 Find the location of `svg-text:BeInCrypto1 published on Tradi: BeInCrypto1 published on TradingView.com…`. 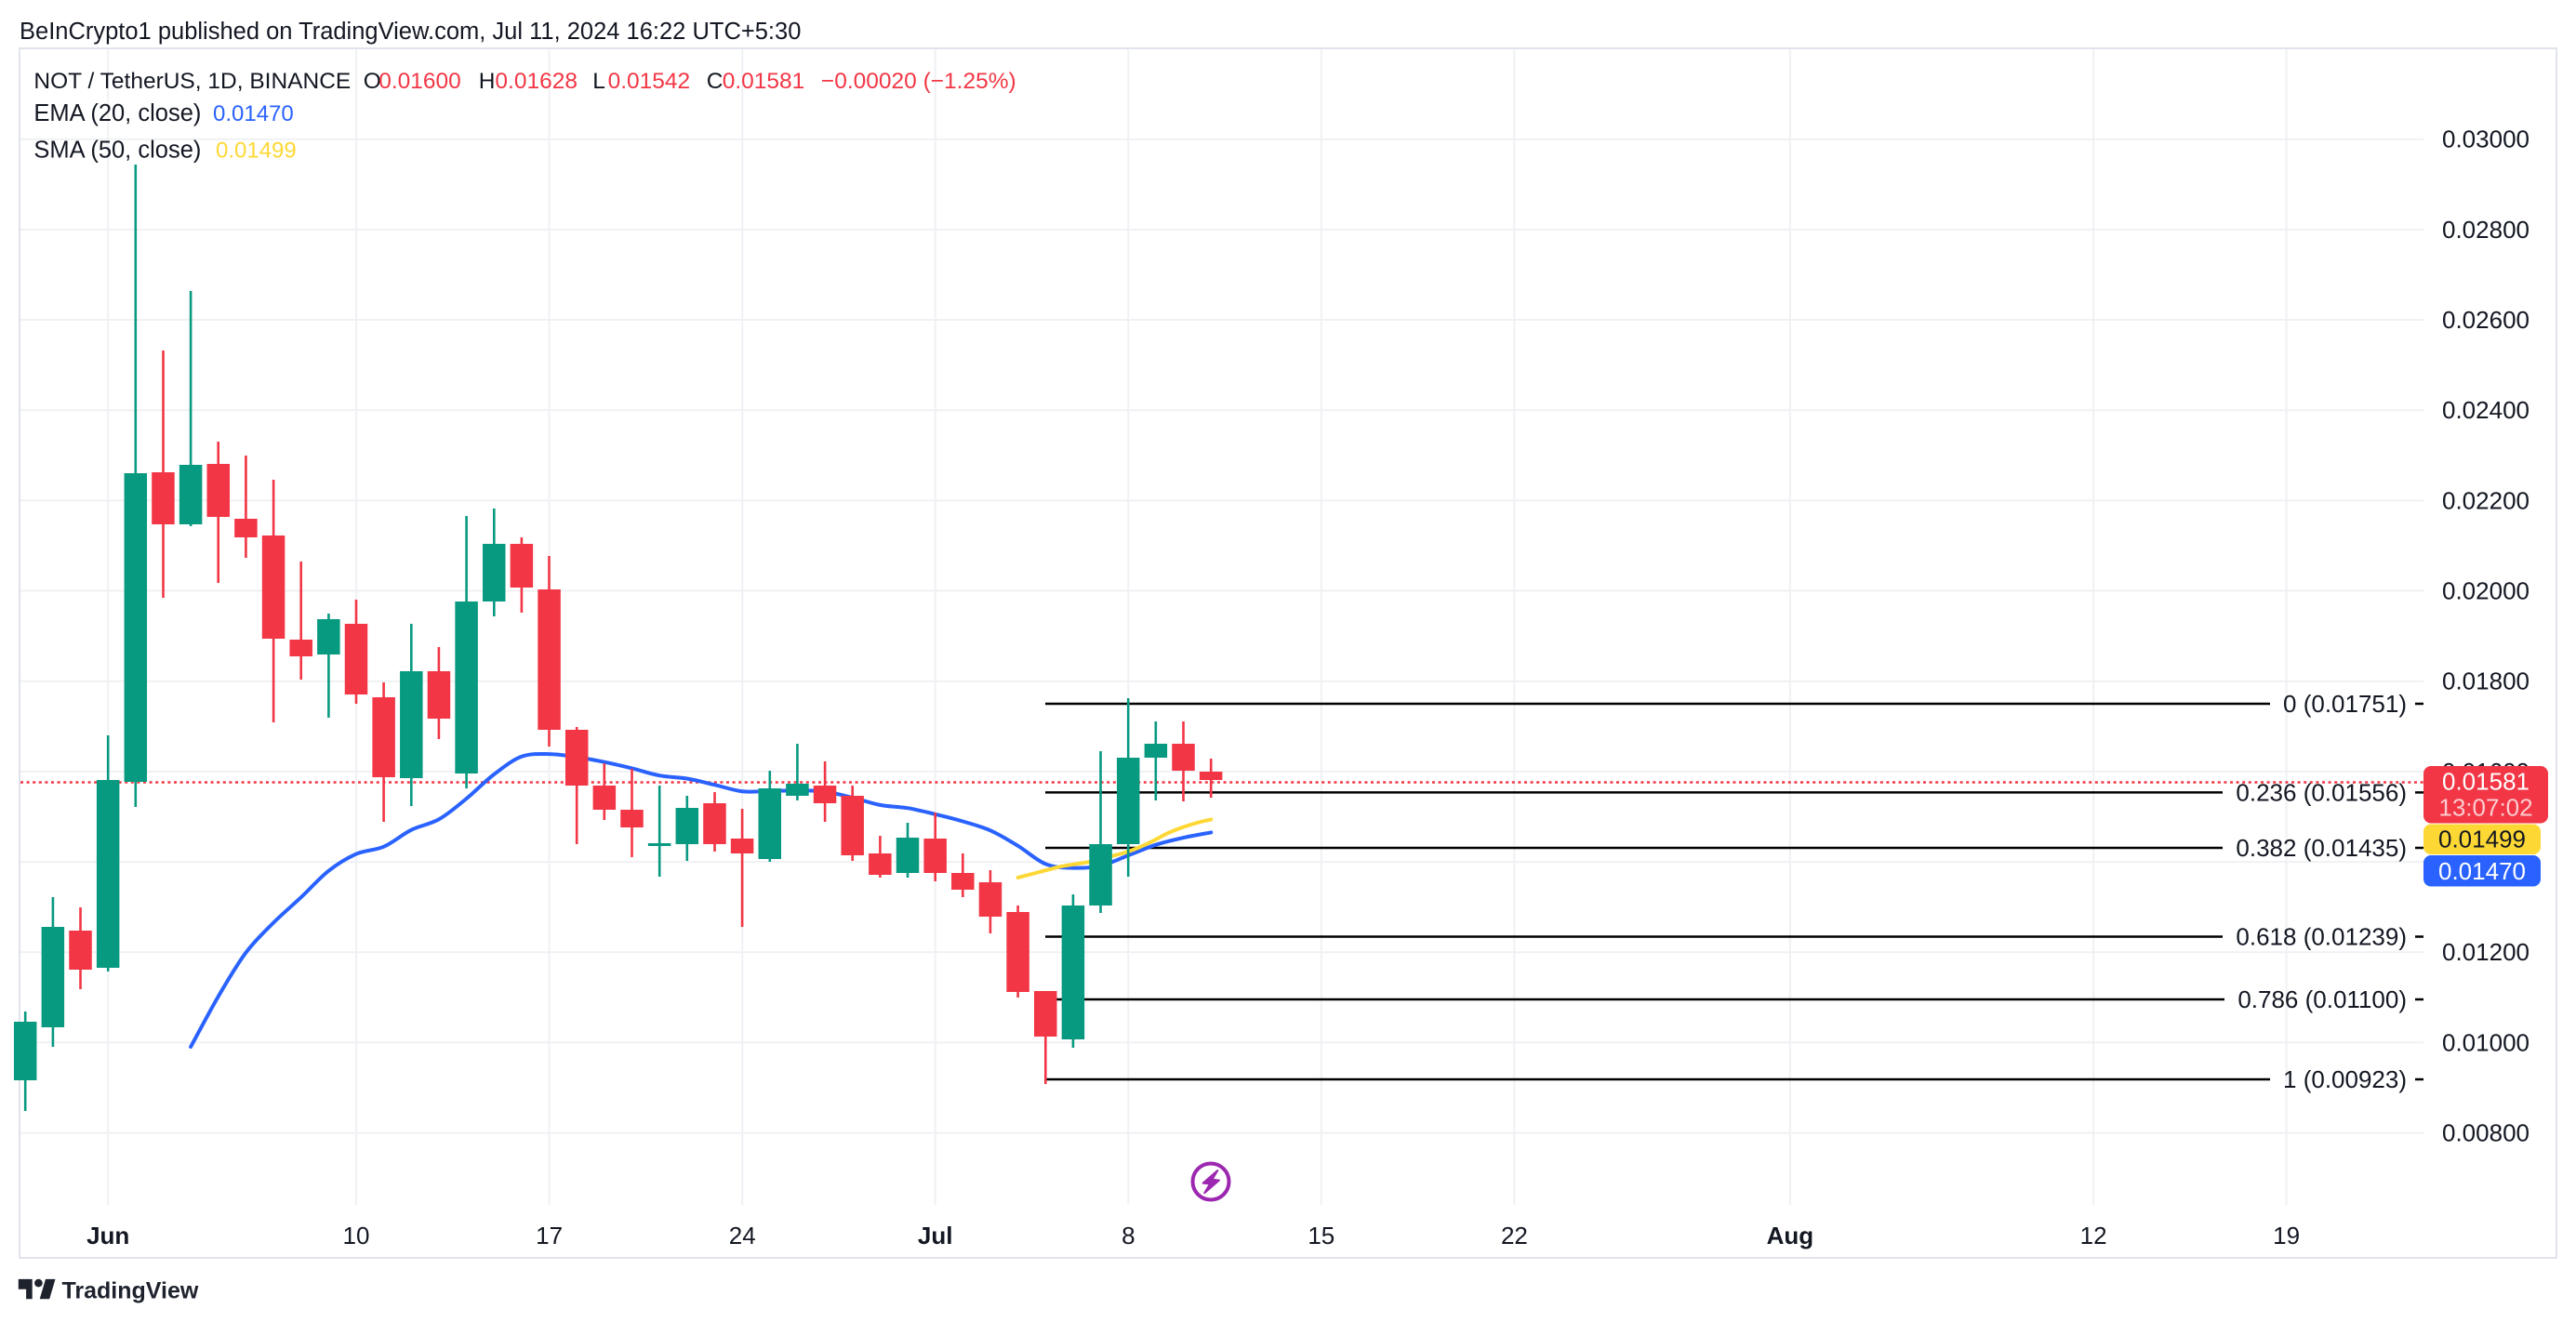

svg-text:BeInCrypto1 published on Tradi: BeInCrypto1 published on TradingView.com… is located at coordinates (410, 32).